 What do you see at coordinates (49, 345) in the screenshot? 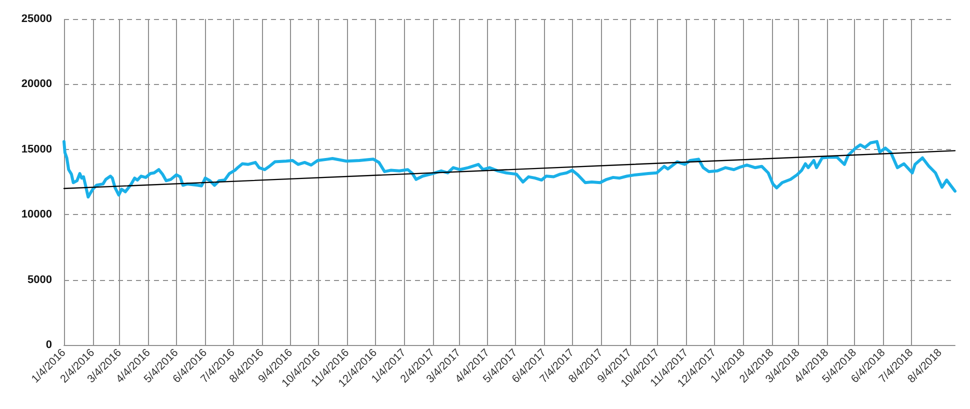
I see `y-tick-label: 0` at bounding box center [49, 345].